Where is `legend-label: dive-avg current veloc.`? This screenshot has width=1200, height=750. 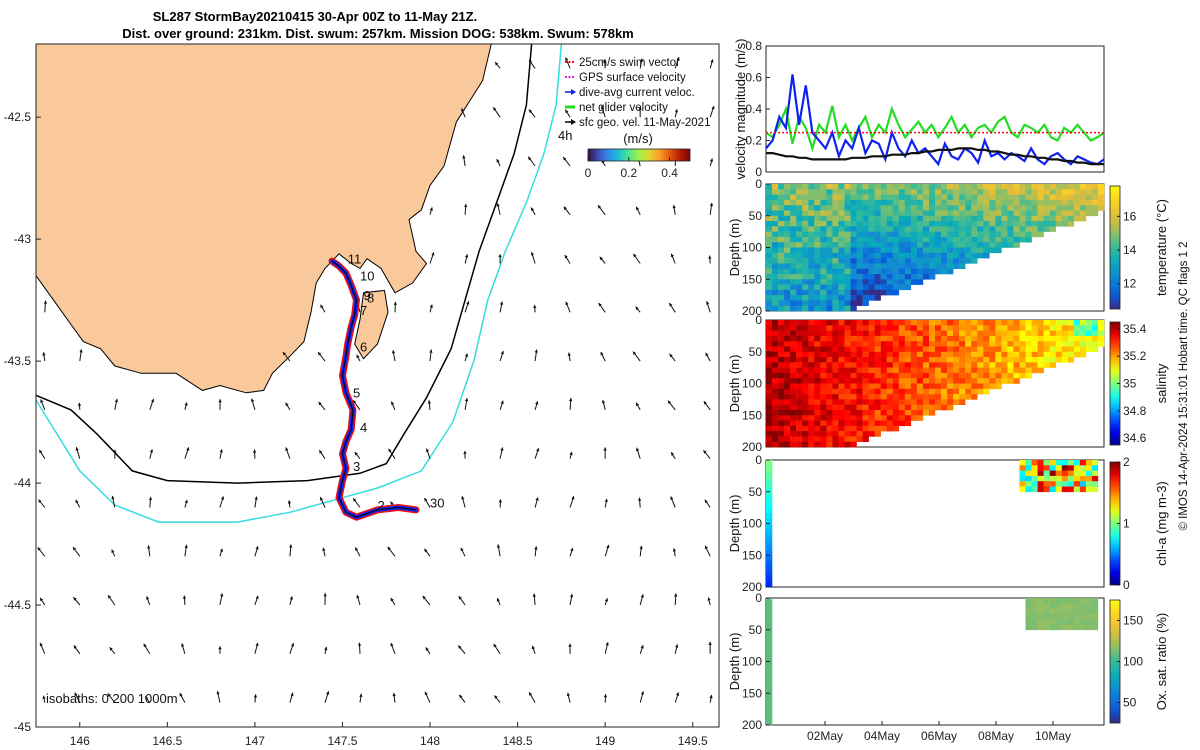
legend-label: dive-avg current veloc. is located at coordinates (637, 93).